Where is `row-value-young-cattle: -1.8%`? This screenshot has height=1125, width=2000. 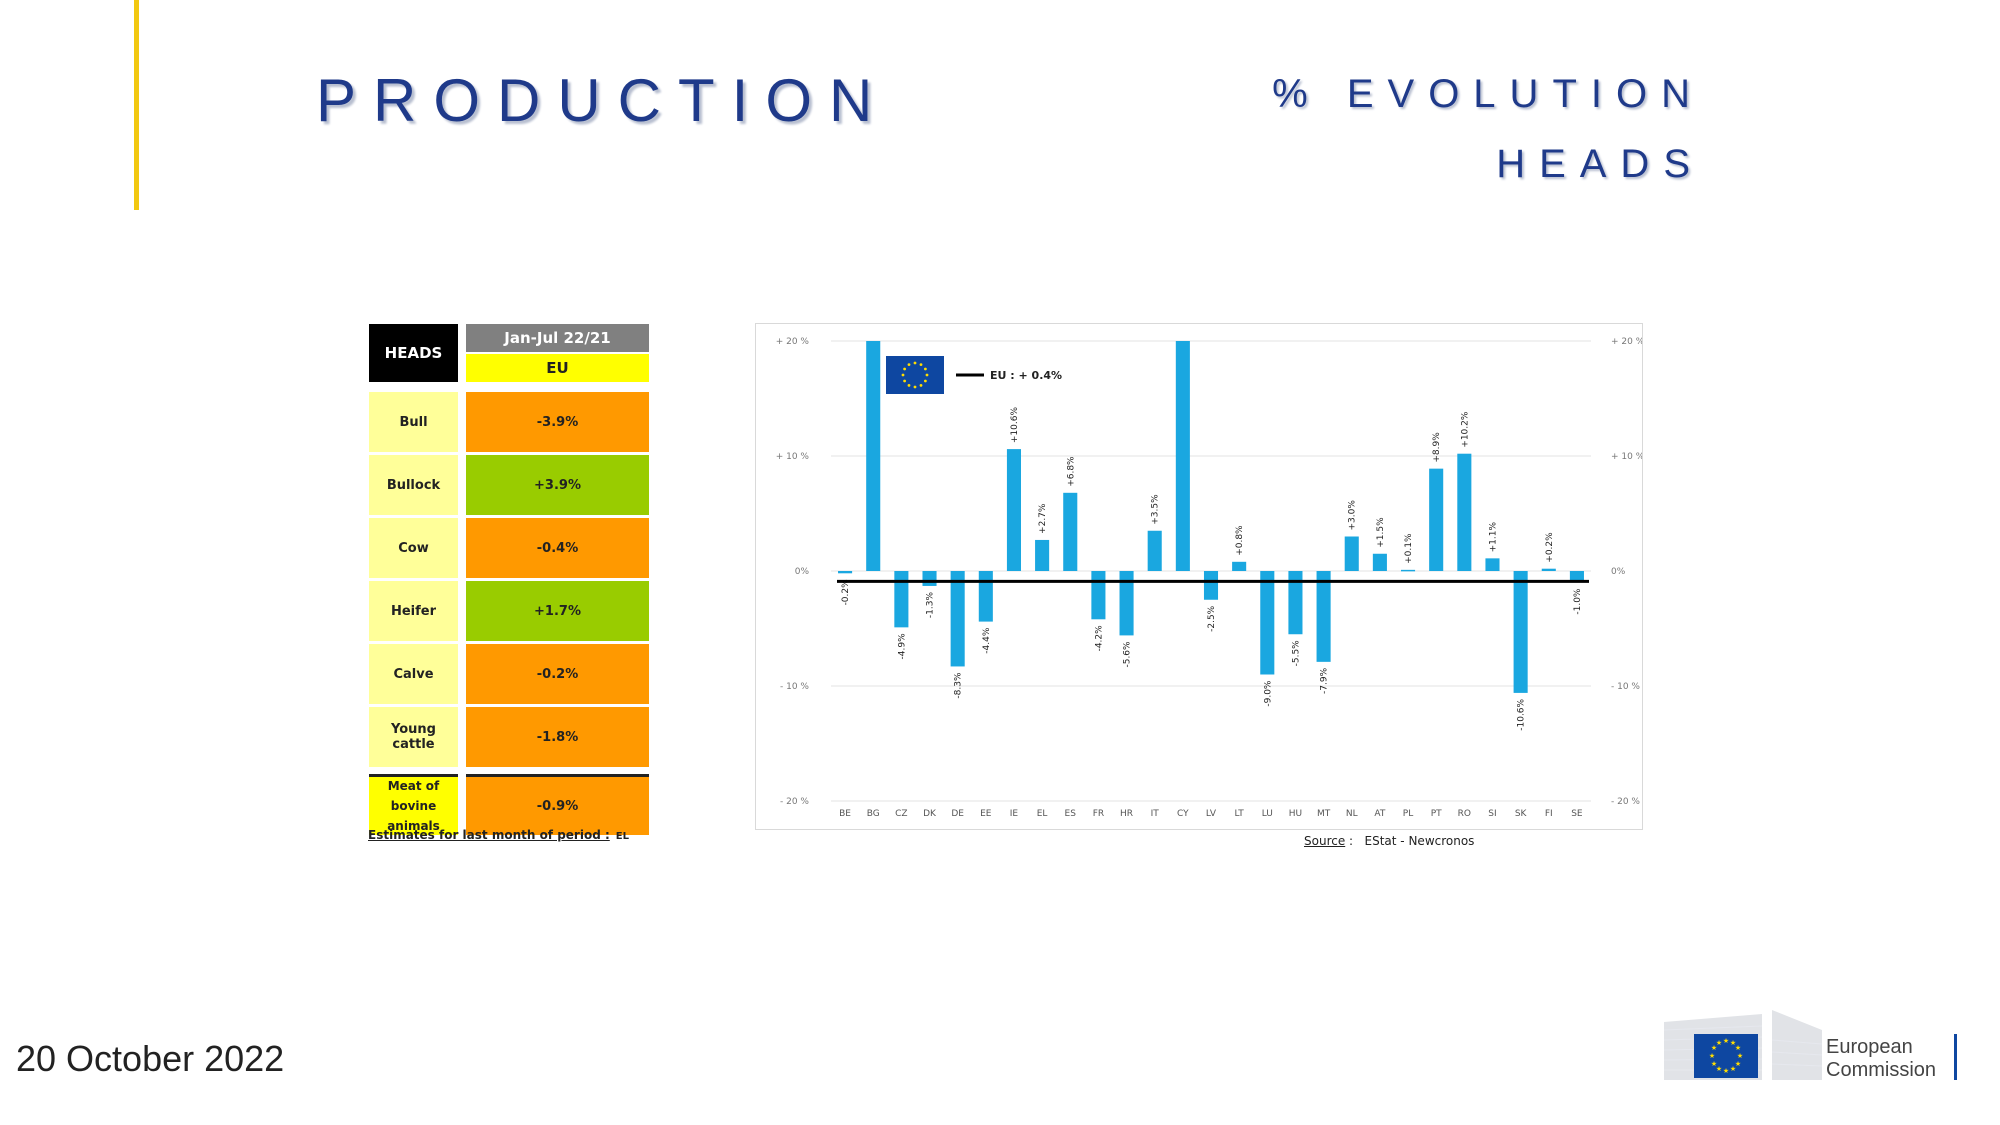 row-value-young-cattle: -1.8% is located at coordinates (557, 737).